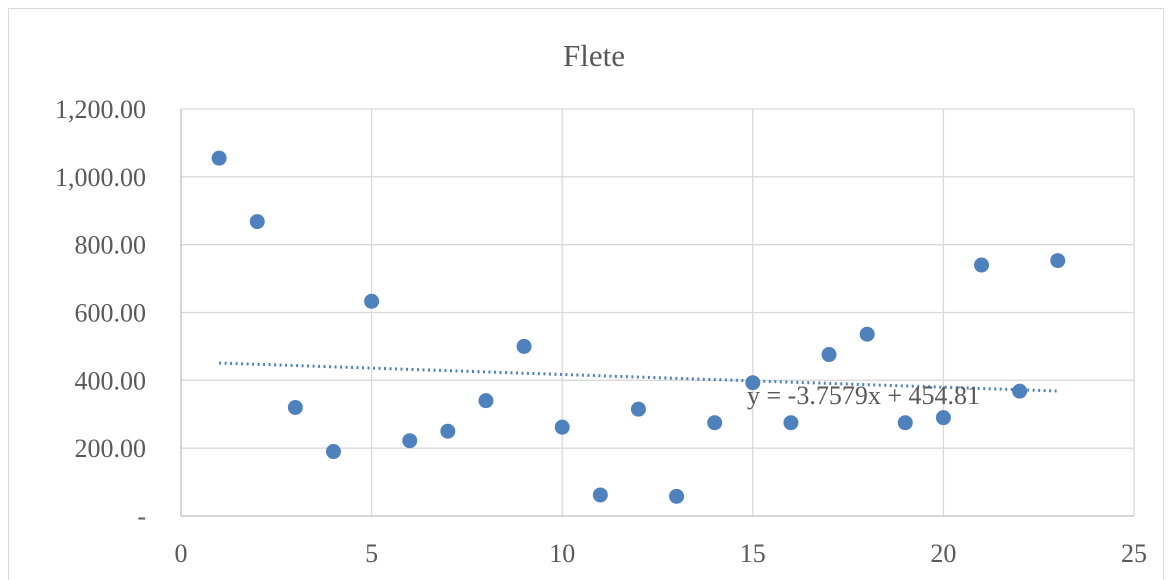 Image resolution: width=1172 pixels, height=580 pixels. Describe the element at coordinates (100, 177) in the screenshot. I see `y-tick-label: 1,000.00` at that location.